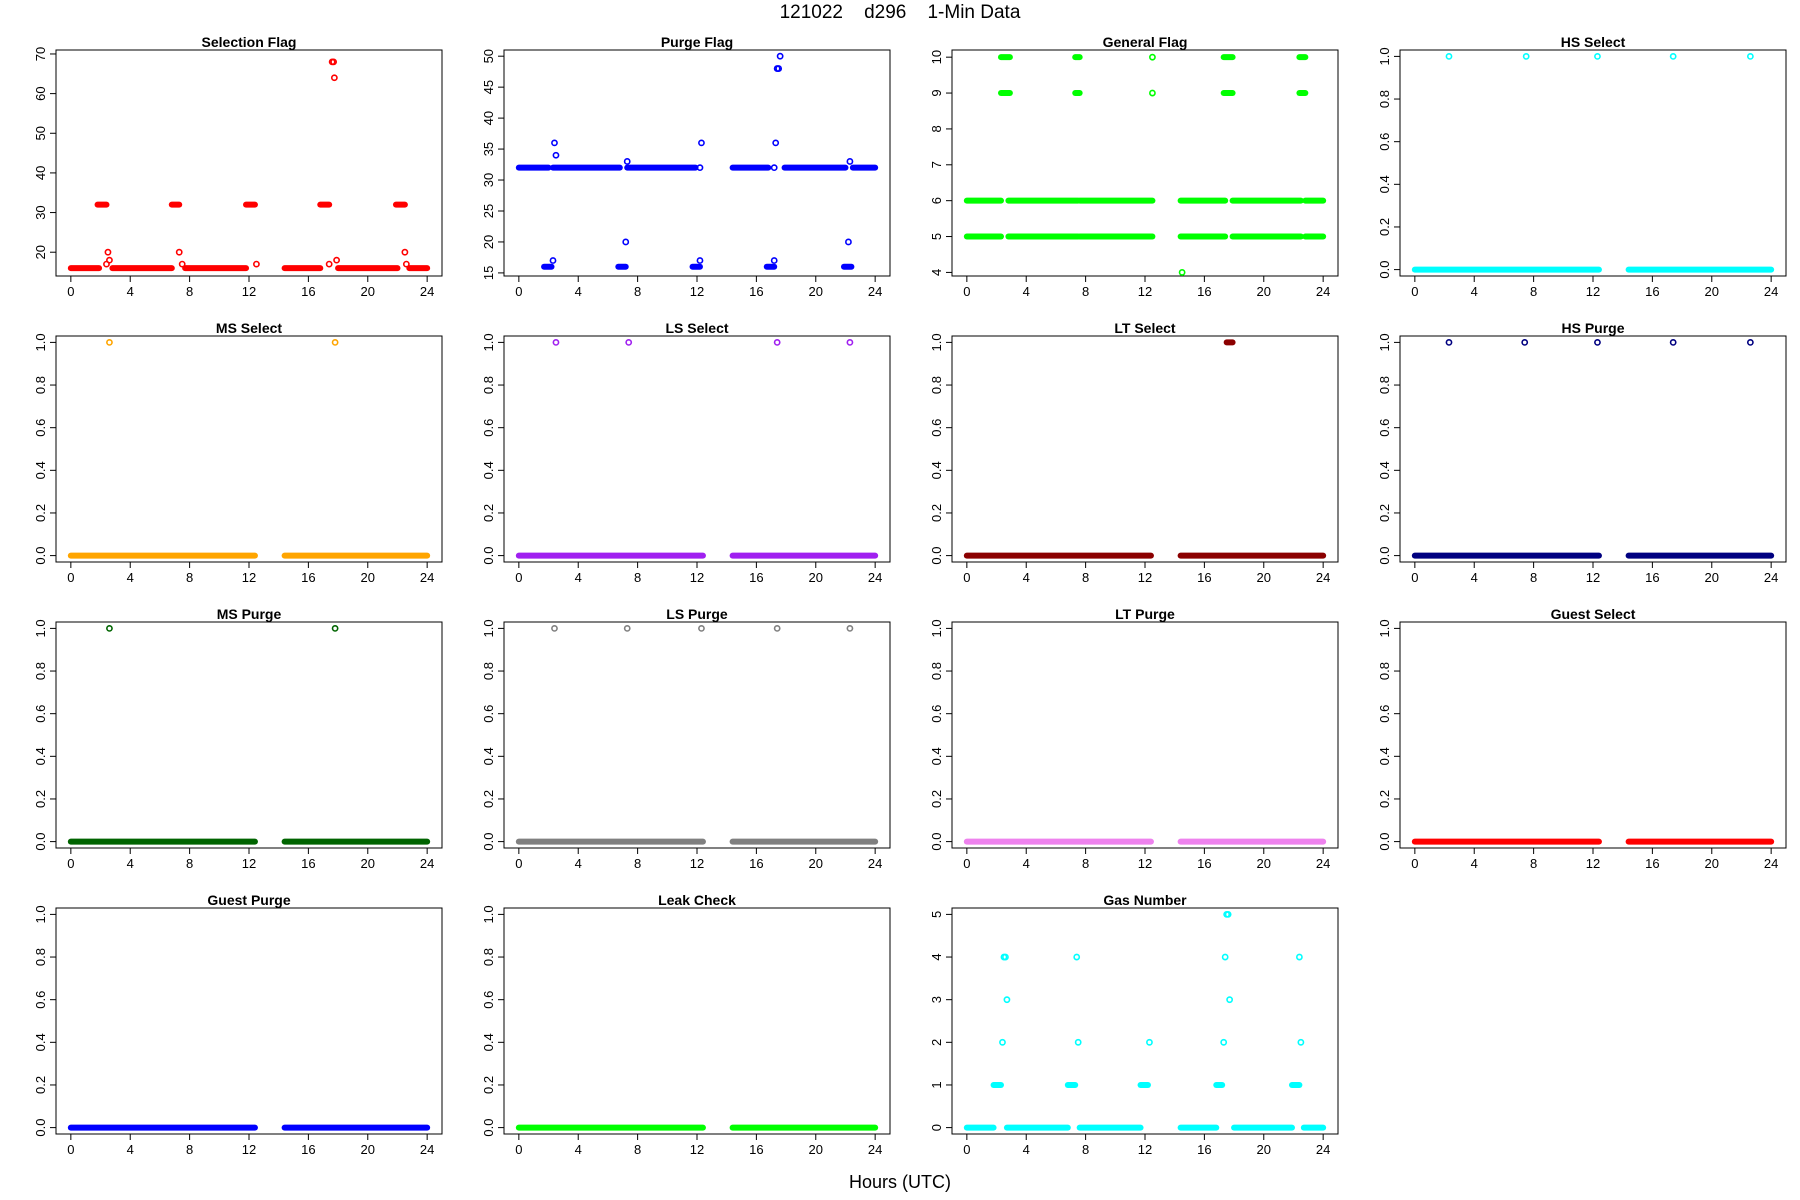 The width and height of the screenshot is (1800, 1200). What do you see at coordinates (936, 236) in the screenshot?
I see `y-tick-label: 5` at bounding box center [936, 236].